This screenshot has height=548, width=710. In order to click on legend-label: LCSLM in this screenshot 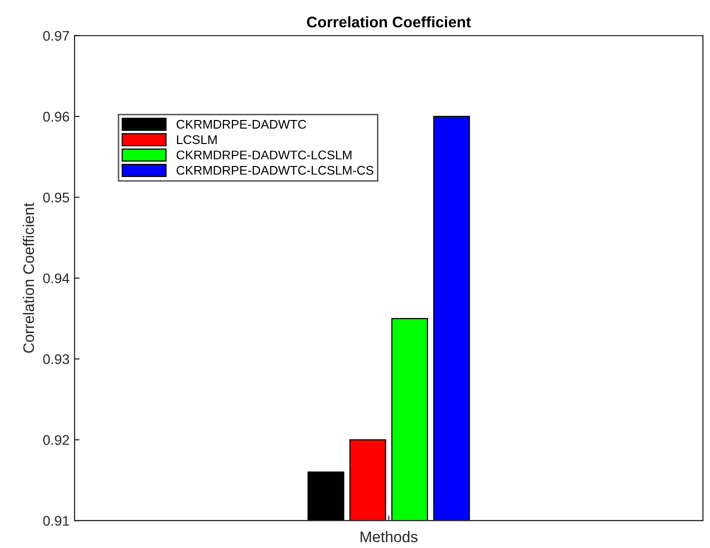, I will do `click(197, 139)`.